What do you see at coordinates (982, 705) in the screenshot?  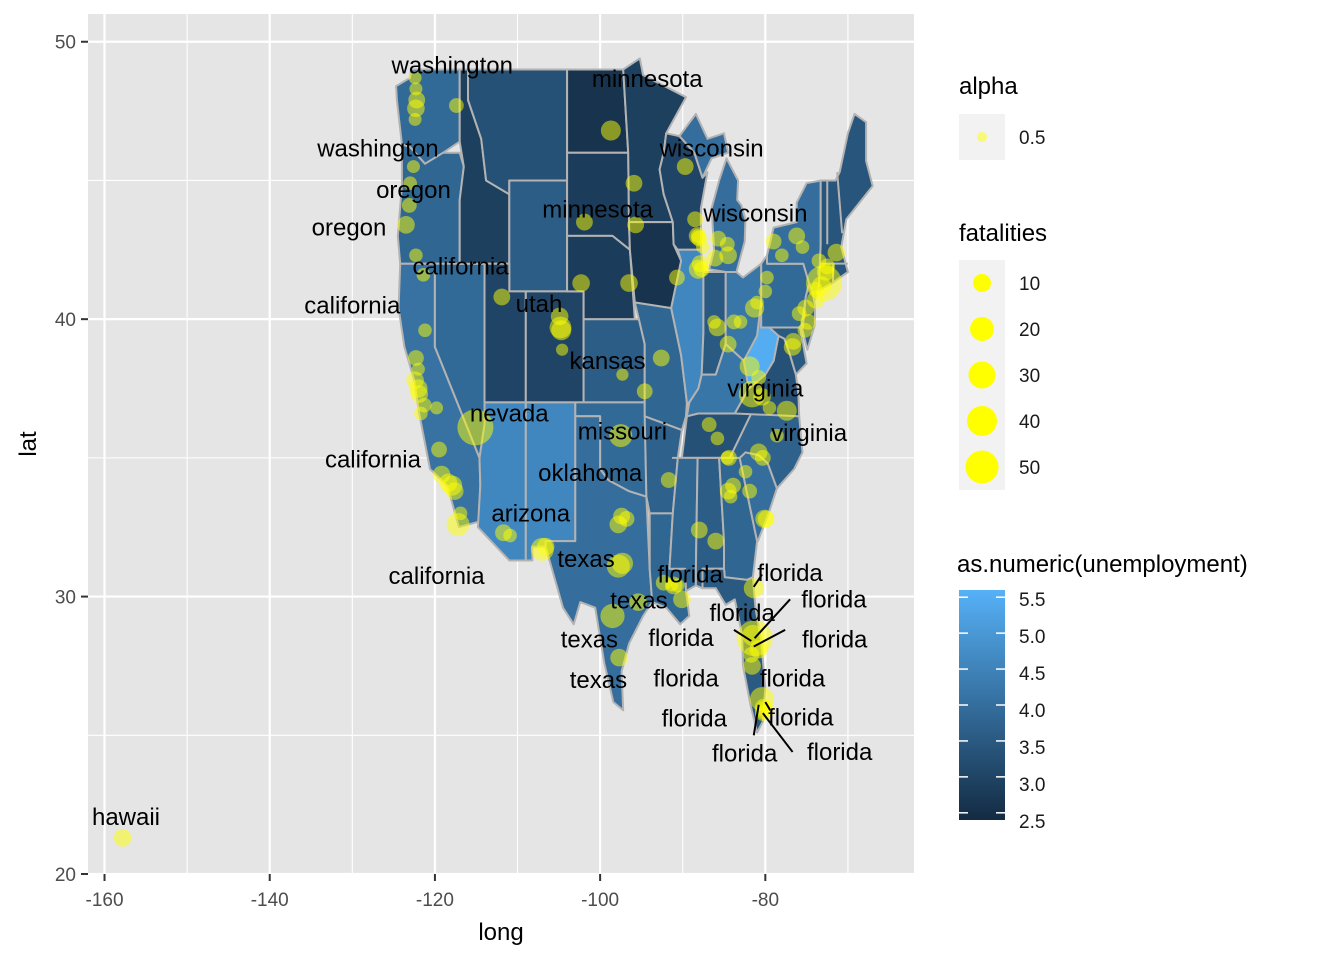 I see `legend-colorbar-ticks` at bounding box center [982, 705].